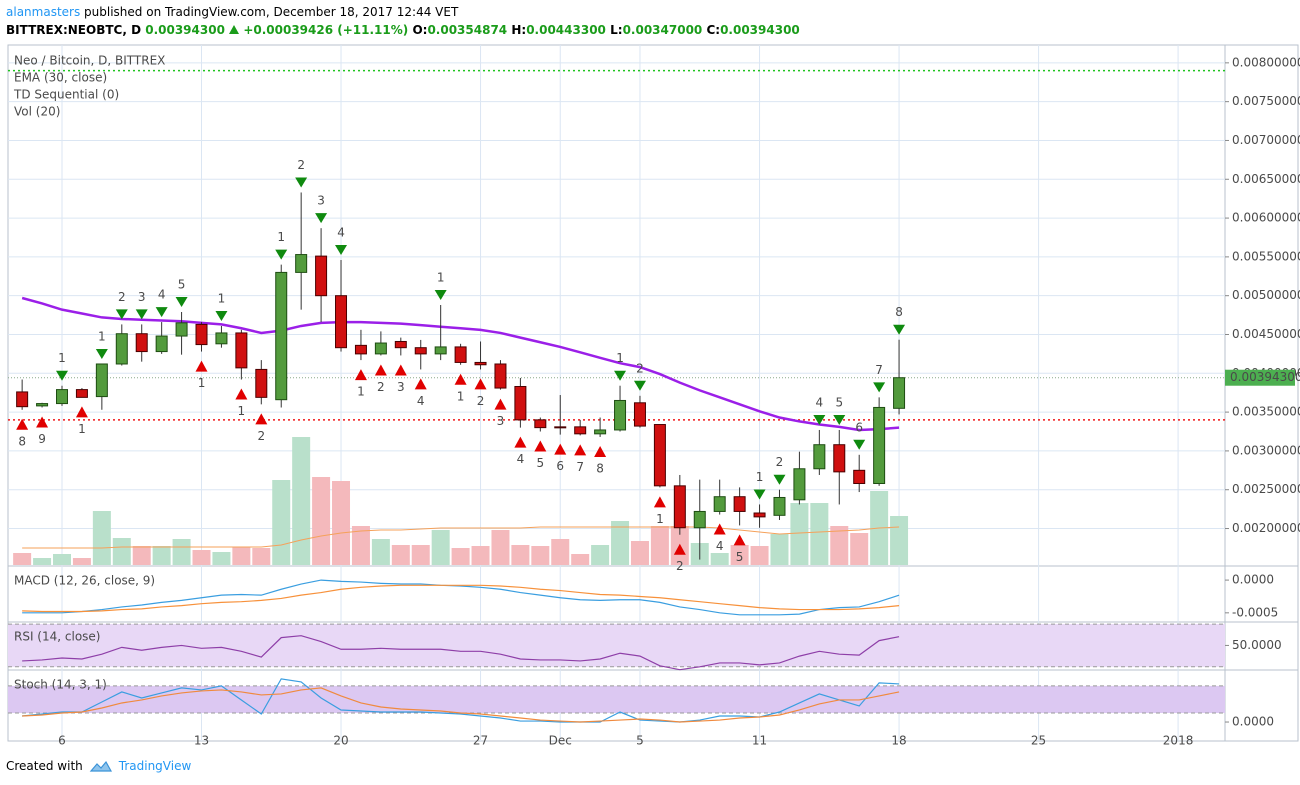 This screenshot has width=1300, height=785. I want to click on y-tick-label: 50.0000, so click(1257, 645).